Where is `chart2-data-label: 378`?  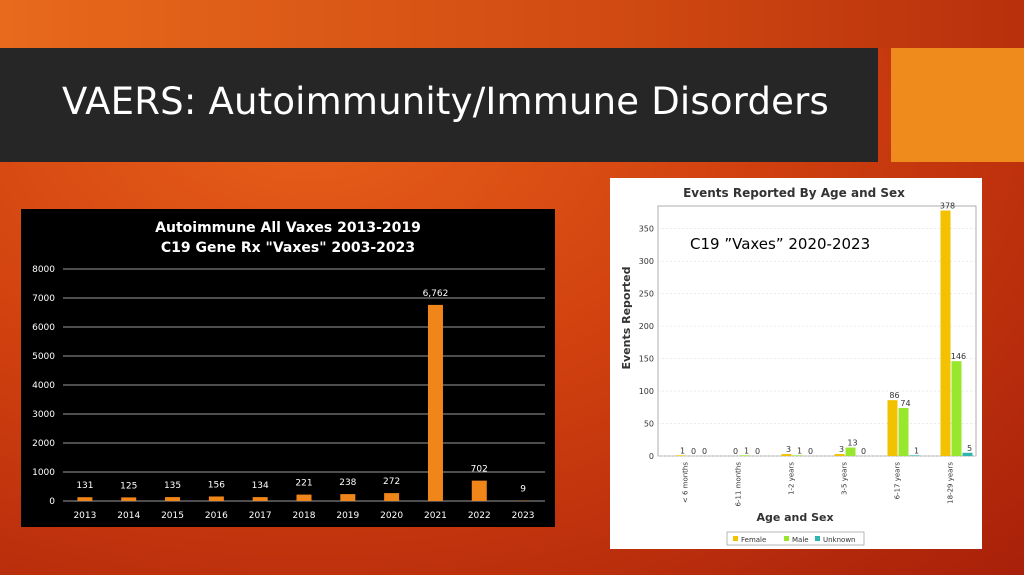 chart2-data-label: 378 is located at coordinates (947, 206).